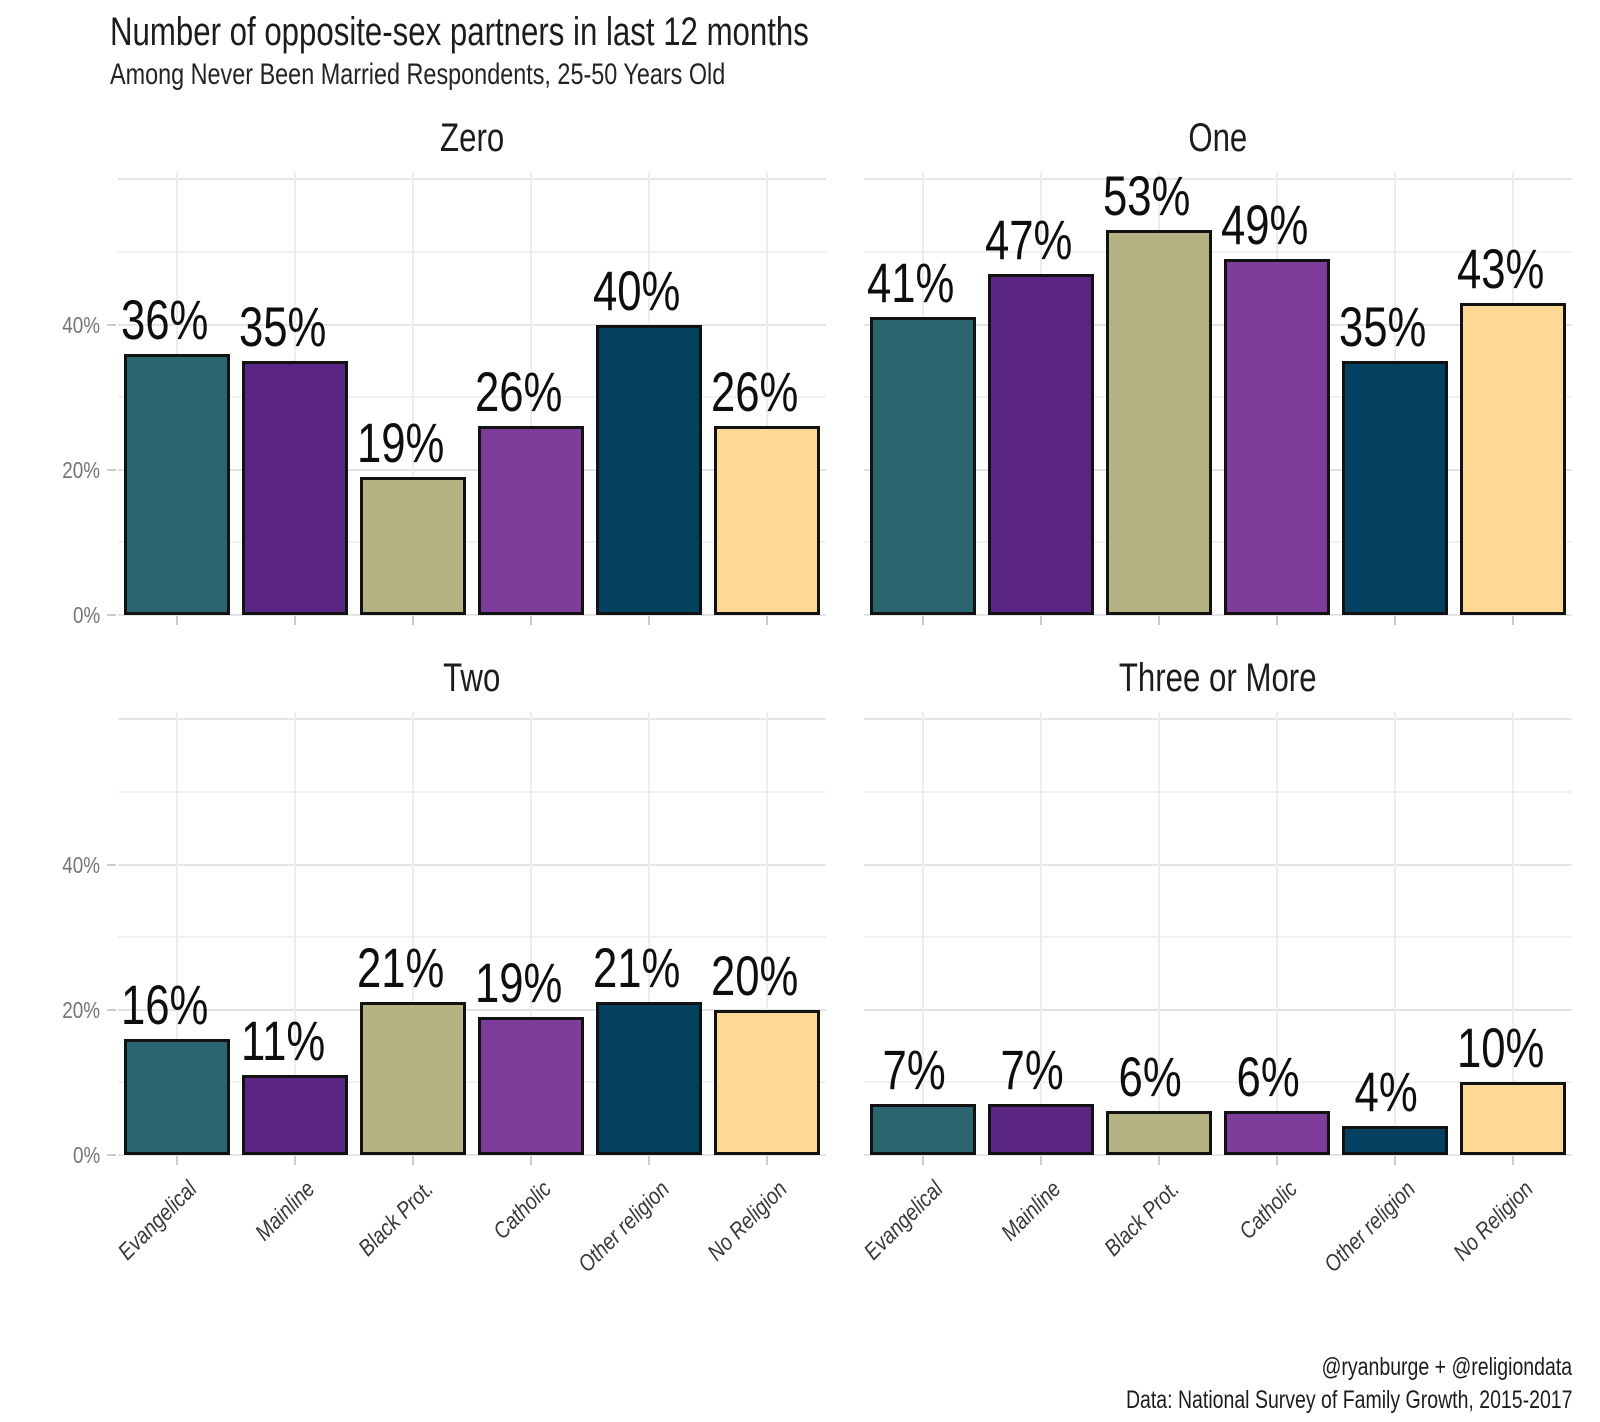  Describe the element at coordinates (472, 678) in the screenshot. I see `facet-title-text: Two` at that location.